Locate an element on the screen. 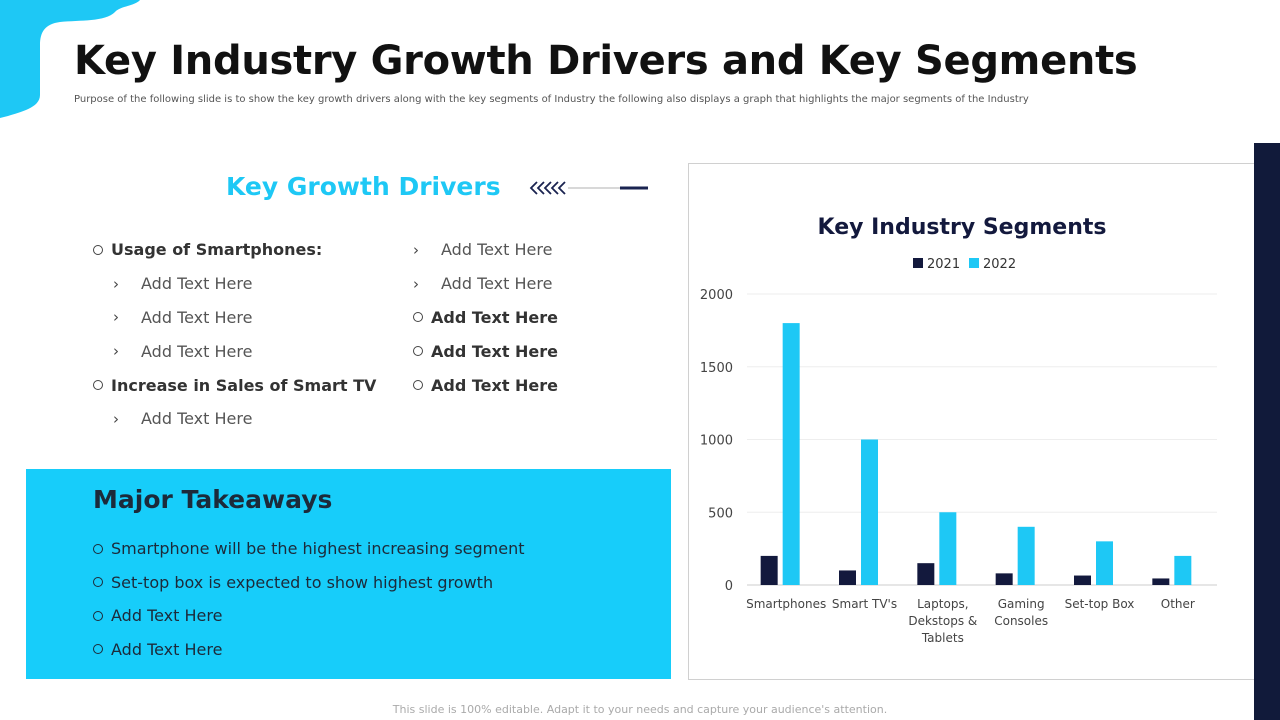  legend-label: 2022 is located at coordinates (999, 264).